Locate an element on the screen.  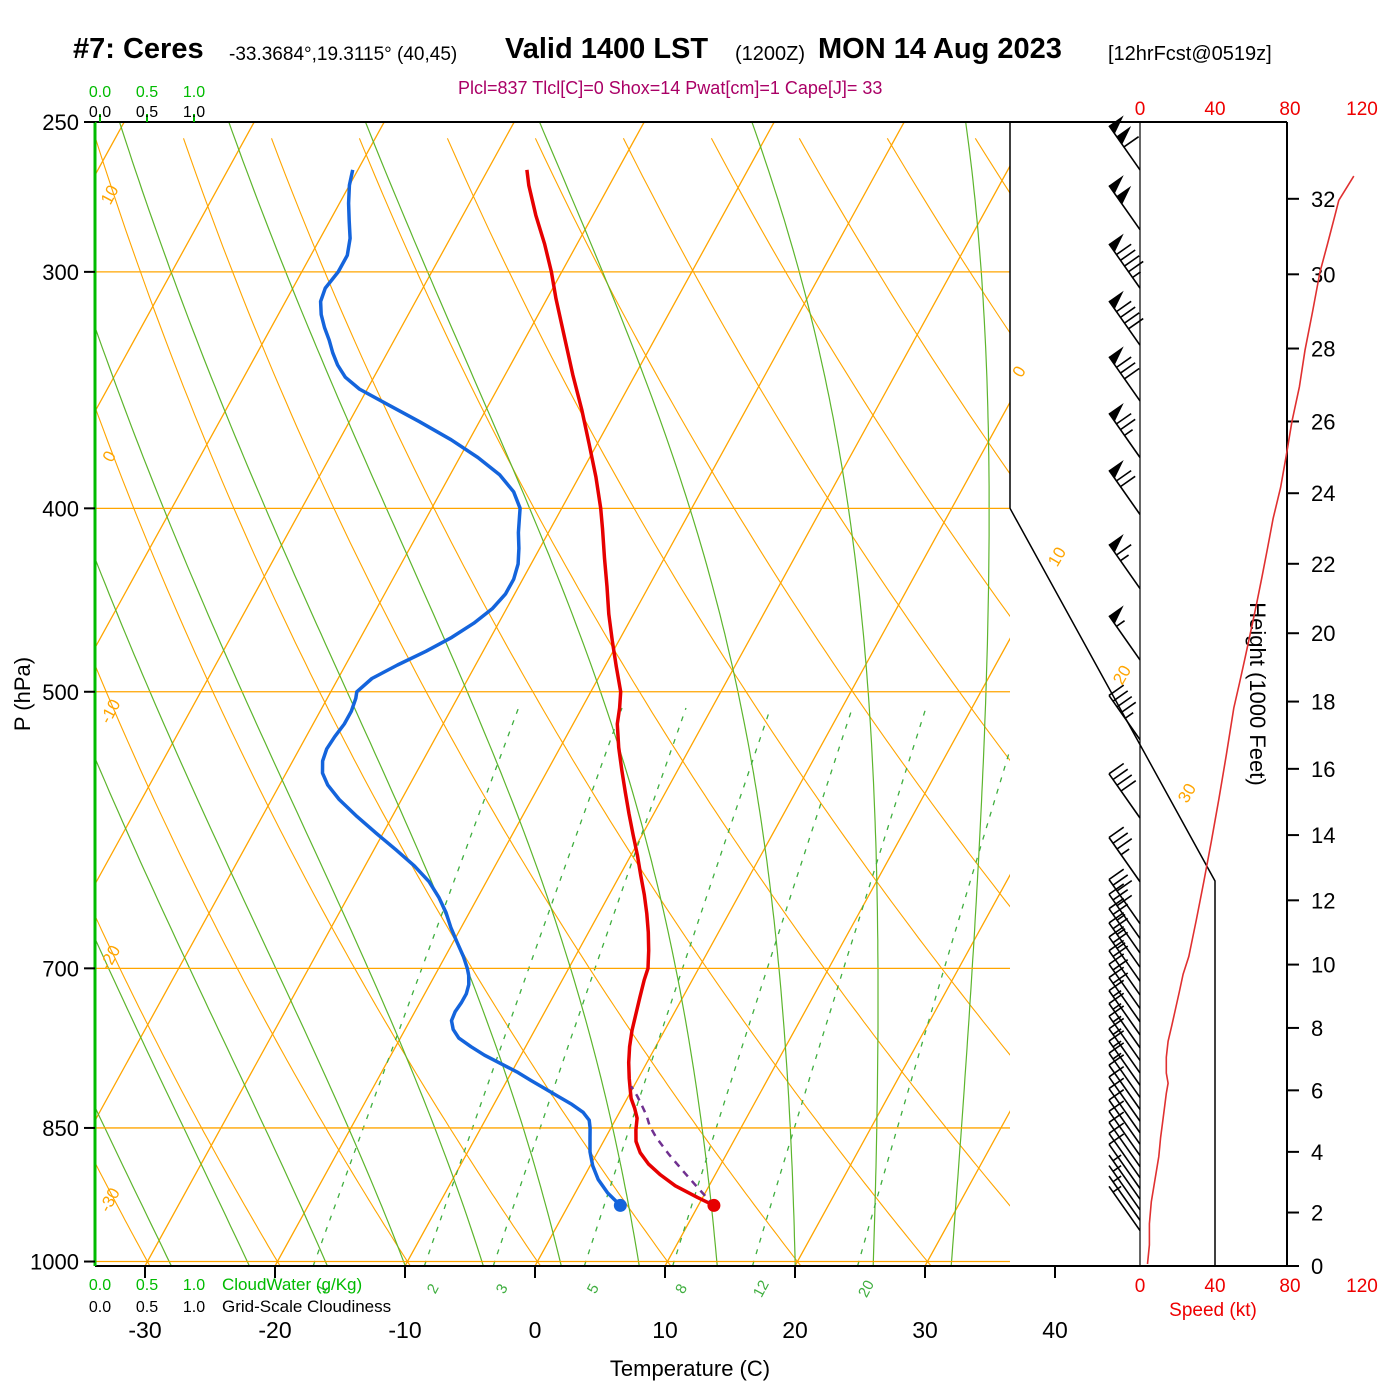
isotherm-label: 0 is located at coordinates (1019, 372).